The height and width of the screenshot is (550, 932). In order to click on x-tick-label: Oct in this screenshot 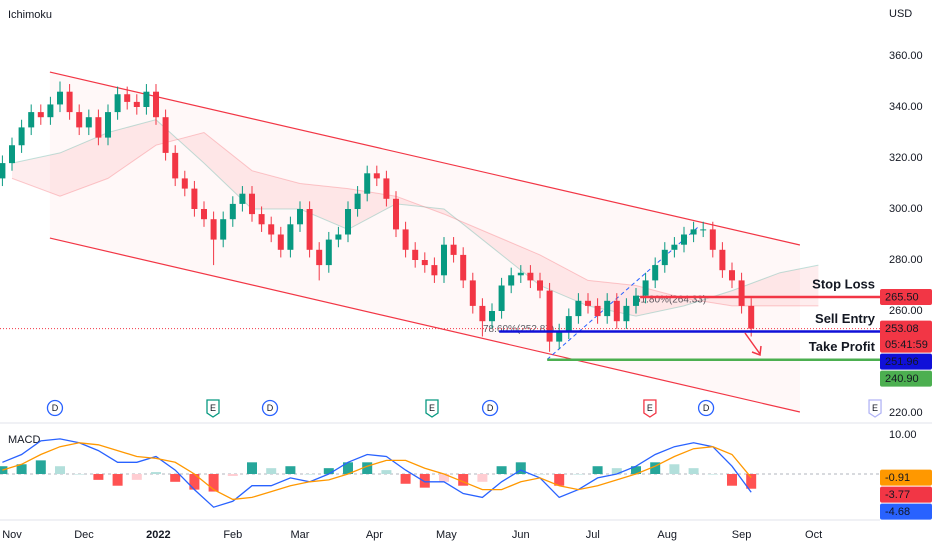, I will do `click(813, 535)`.